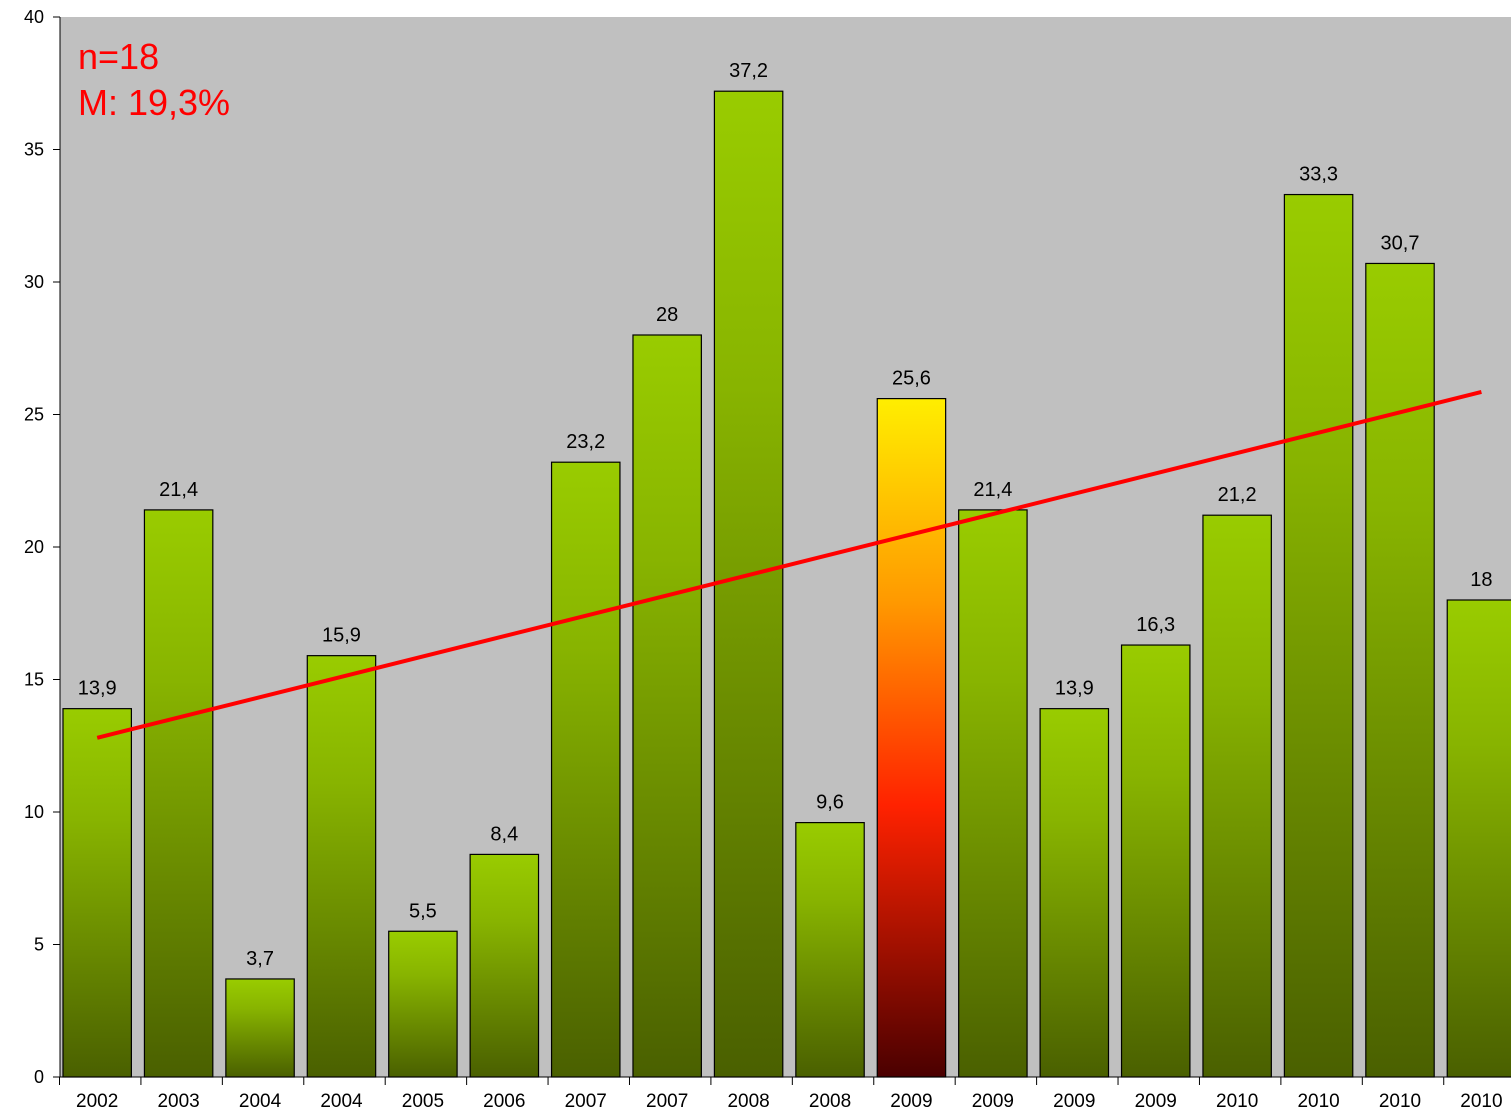 Image resolution: width=1511 pixels, height=1118 pixels. Describe the element at coordinates (39, 945) in the screenshot. I see `y-tick-label-5: 5` at that location.